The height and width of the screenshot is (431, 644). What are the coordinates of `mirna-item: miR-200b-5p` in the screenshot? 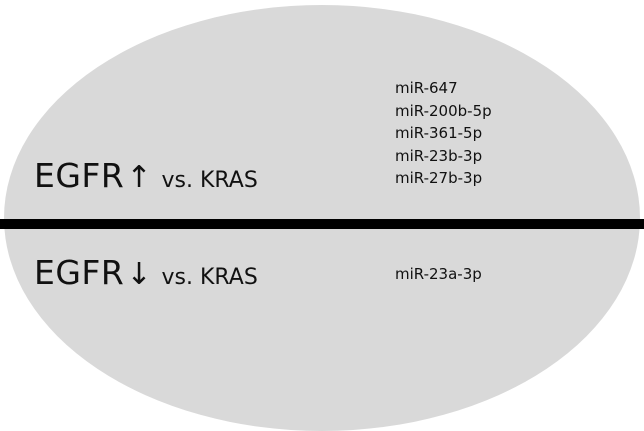 It's located at (443, 110).